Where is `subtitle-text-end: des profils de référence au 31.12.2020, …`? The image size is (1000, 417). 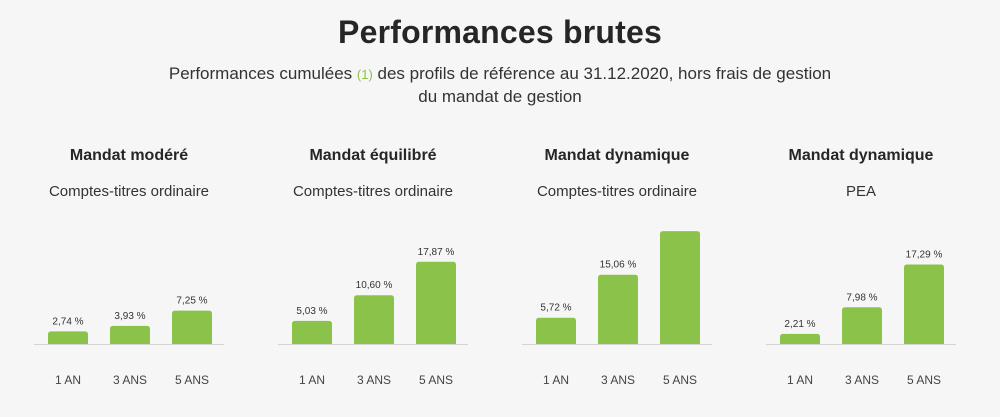 subtitle-text-end: des profils de référence au 31.12.2020, … is located at coordinates (602, 73).